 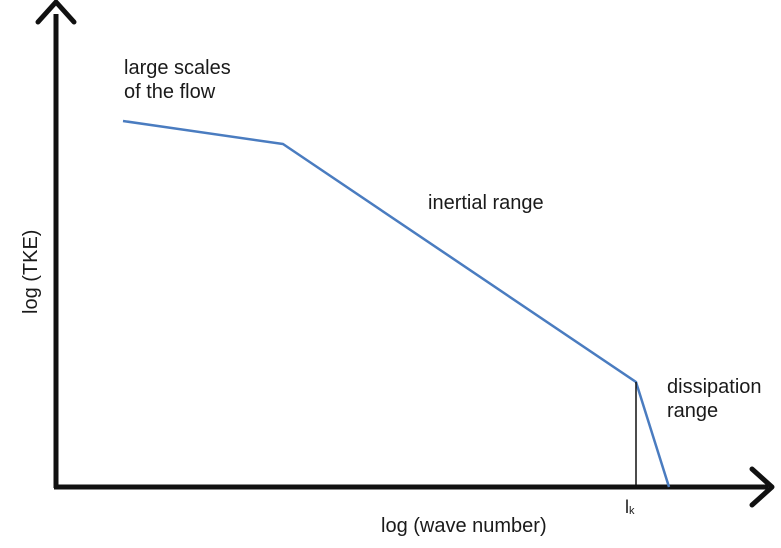 I want to click on large-scales-label-line1: large scales, so click(x=177, y=68).